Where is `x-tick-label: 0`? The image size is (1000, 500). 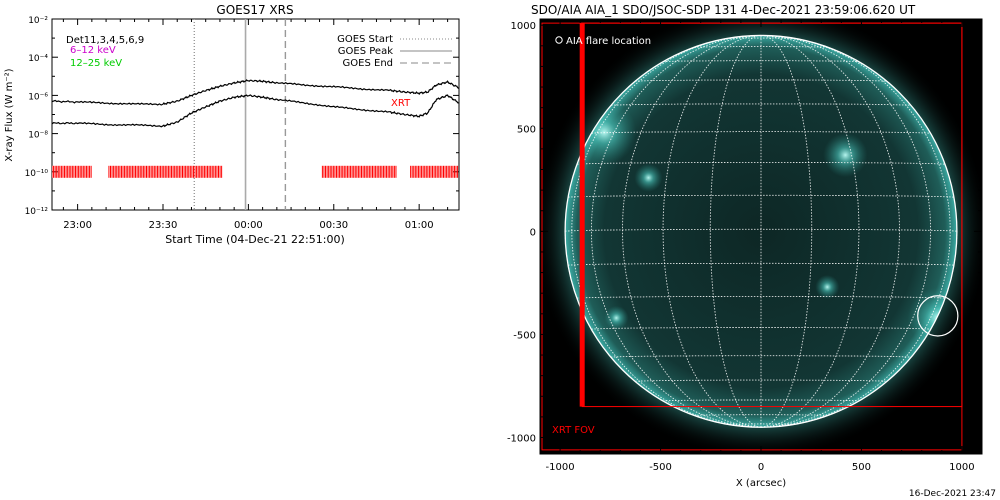
x-tick-label: 0 is located at coordinates (761, 467).